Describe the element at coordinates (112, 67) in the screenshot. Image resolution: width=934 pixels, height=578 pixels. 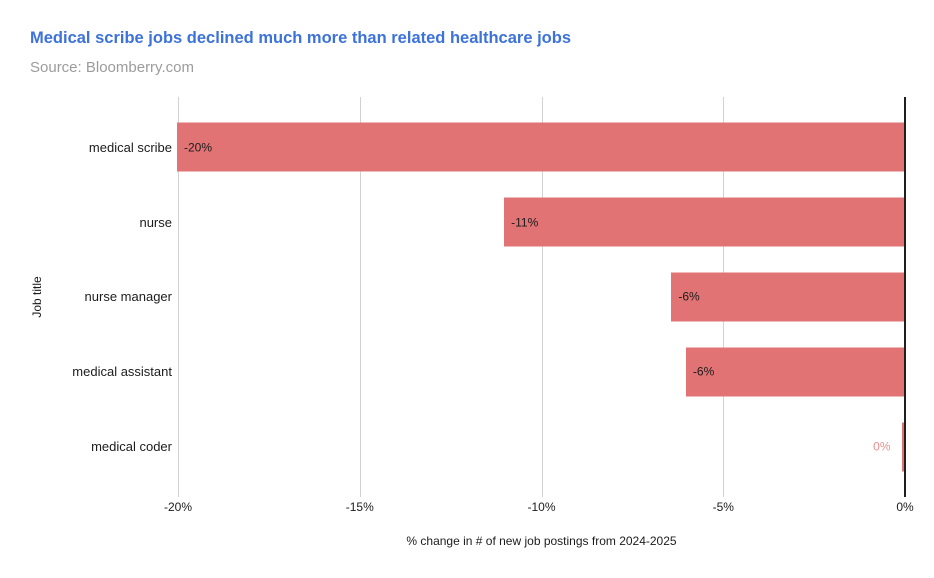
I see `chart-source: Source: Bloomberry.com` at that location.